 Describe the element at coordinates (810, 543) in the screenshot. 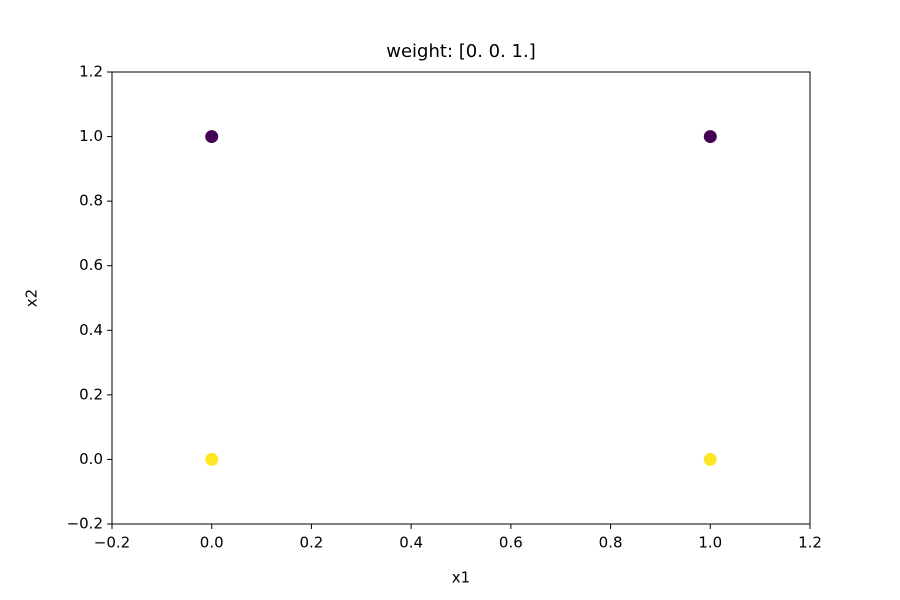

I see `x-tick-label: 1.2` at that location.